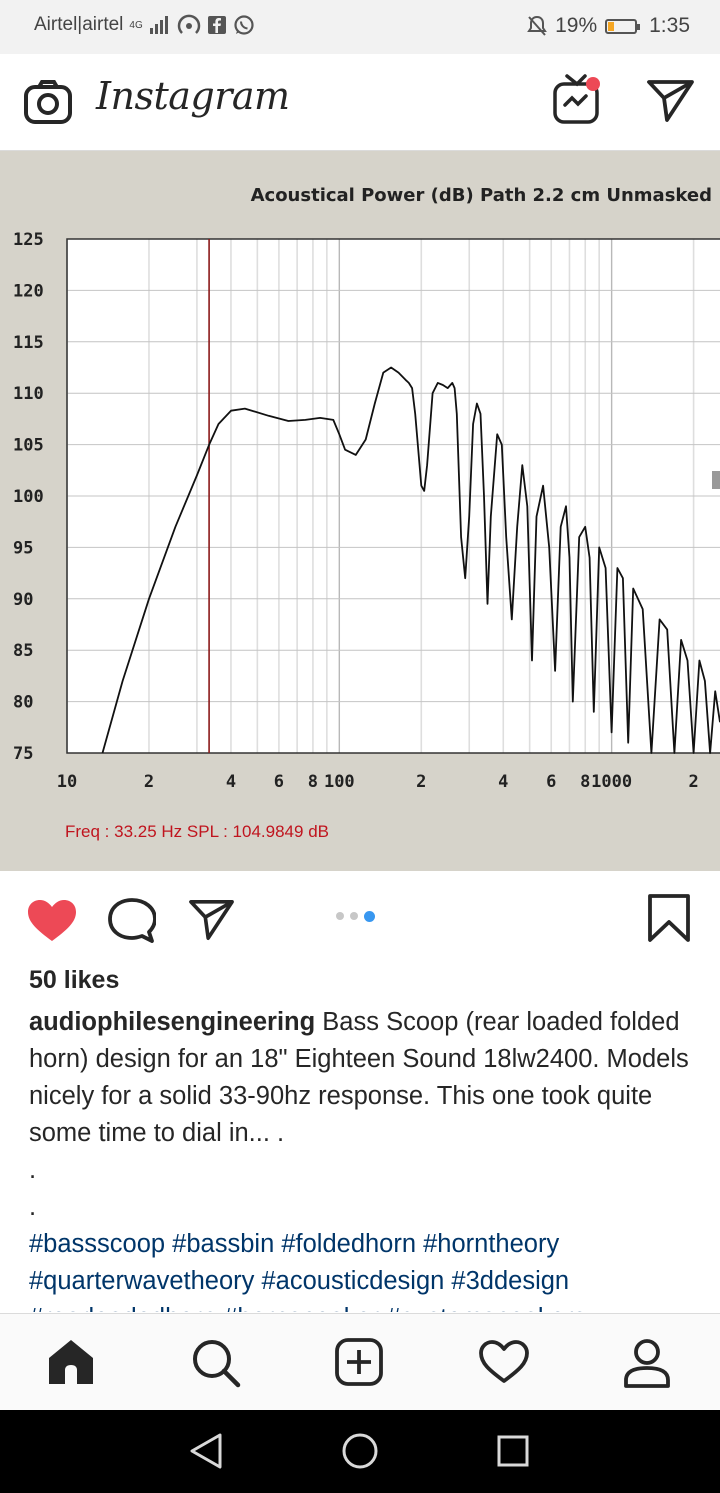  I want to click on y-tick-label: 85, so click(23, 651).